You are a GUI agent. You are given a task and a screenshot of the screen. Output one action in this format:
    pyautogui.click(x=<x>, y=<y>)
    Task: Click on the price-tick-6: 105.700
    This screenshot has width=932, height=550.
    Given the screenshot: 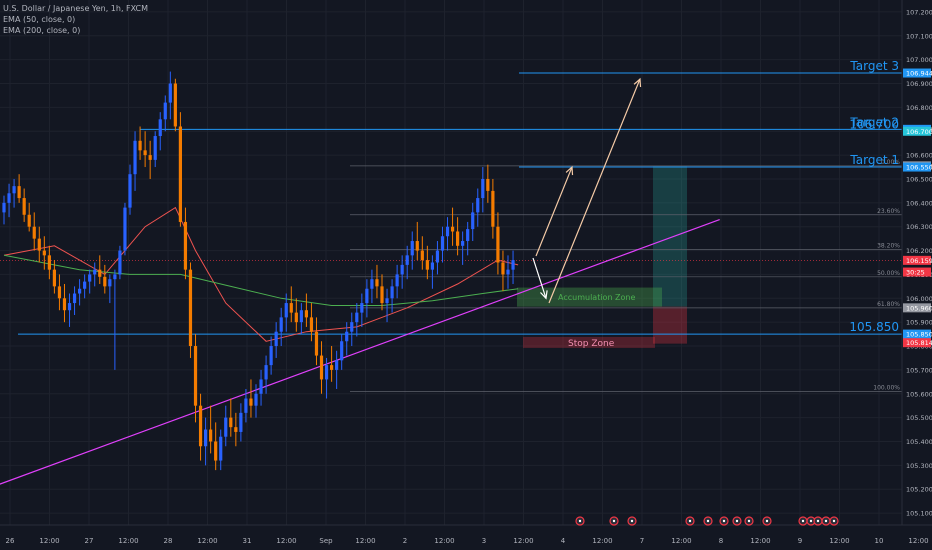 What is the action you would take?
    pyautogui.click(x=919, y=370)
    